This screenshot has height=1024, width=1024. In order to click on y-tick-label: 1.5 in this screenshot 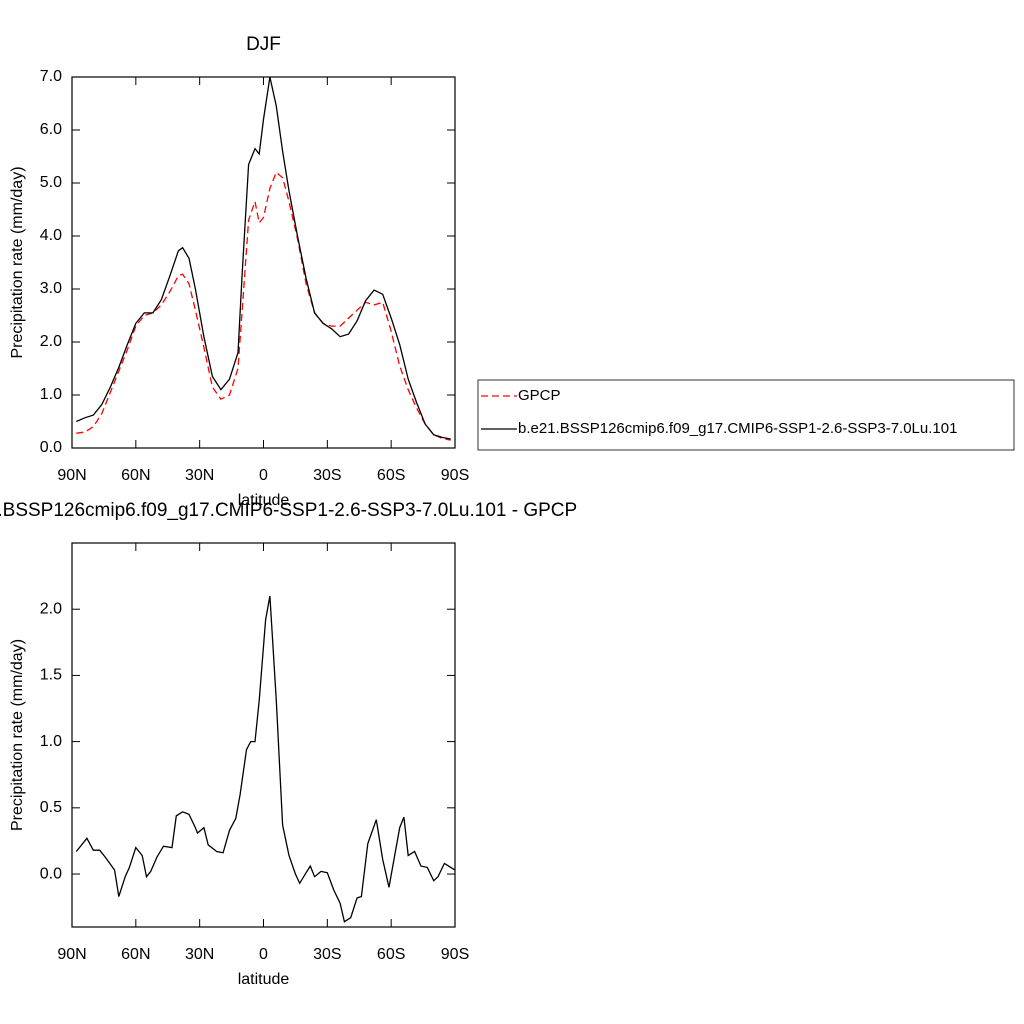, I will do `click(51, 675)`.